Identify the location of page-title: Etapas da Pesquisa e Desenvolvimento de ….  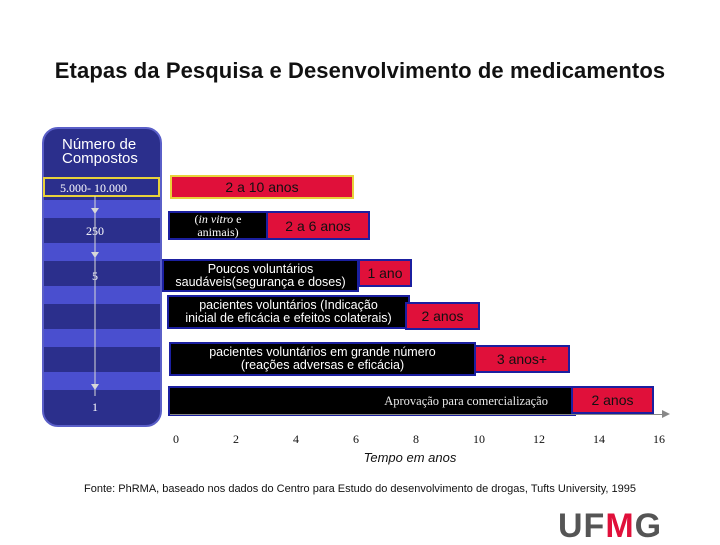
(360, 70).